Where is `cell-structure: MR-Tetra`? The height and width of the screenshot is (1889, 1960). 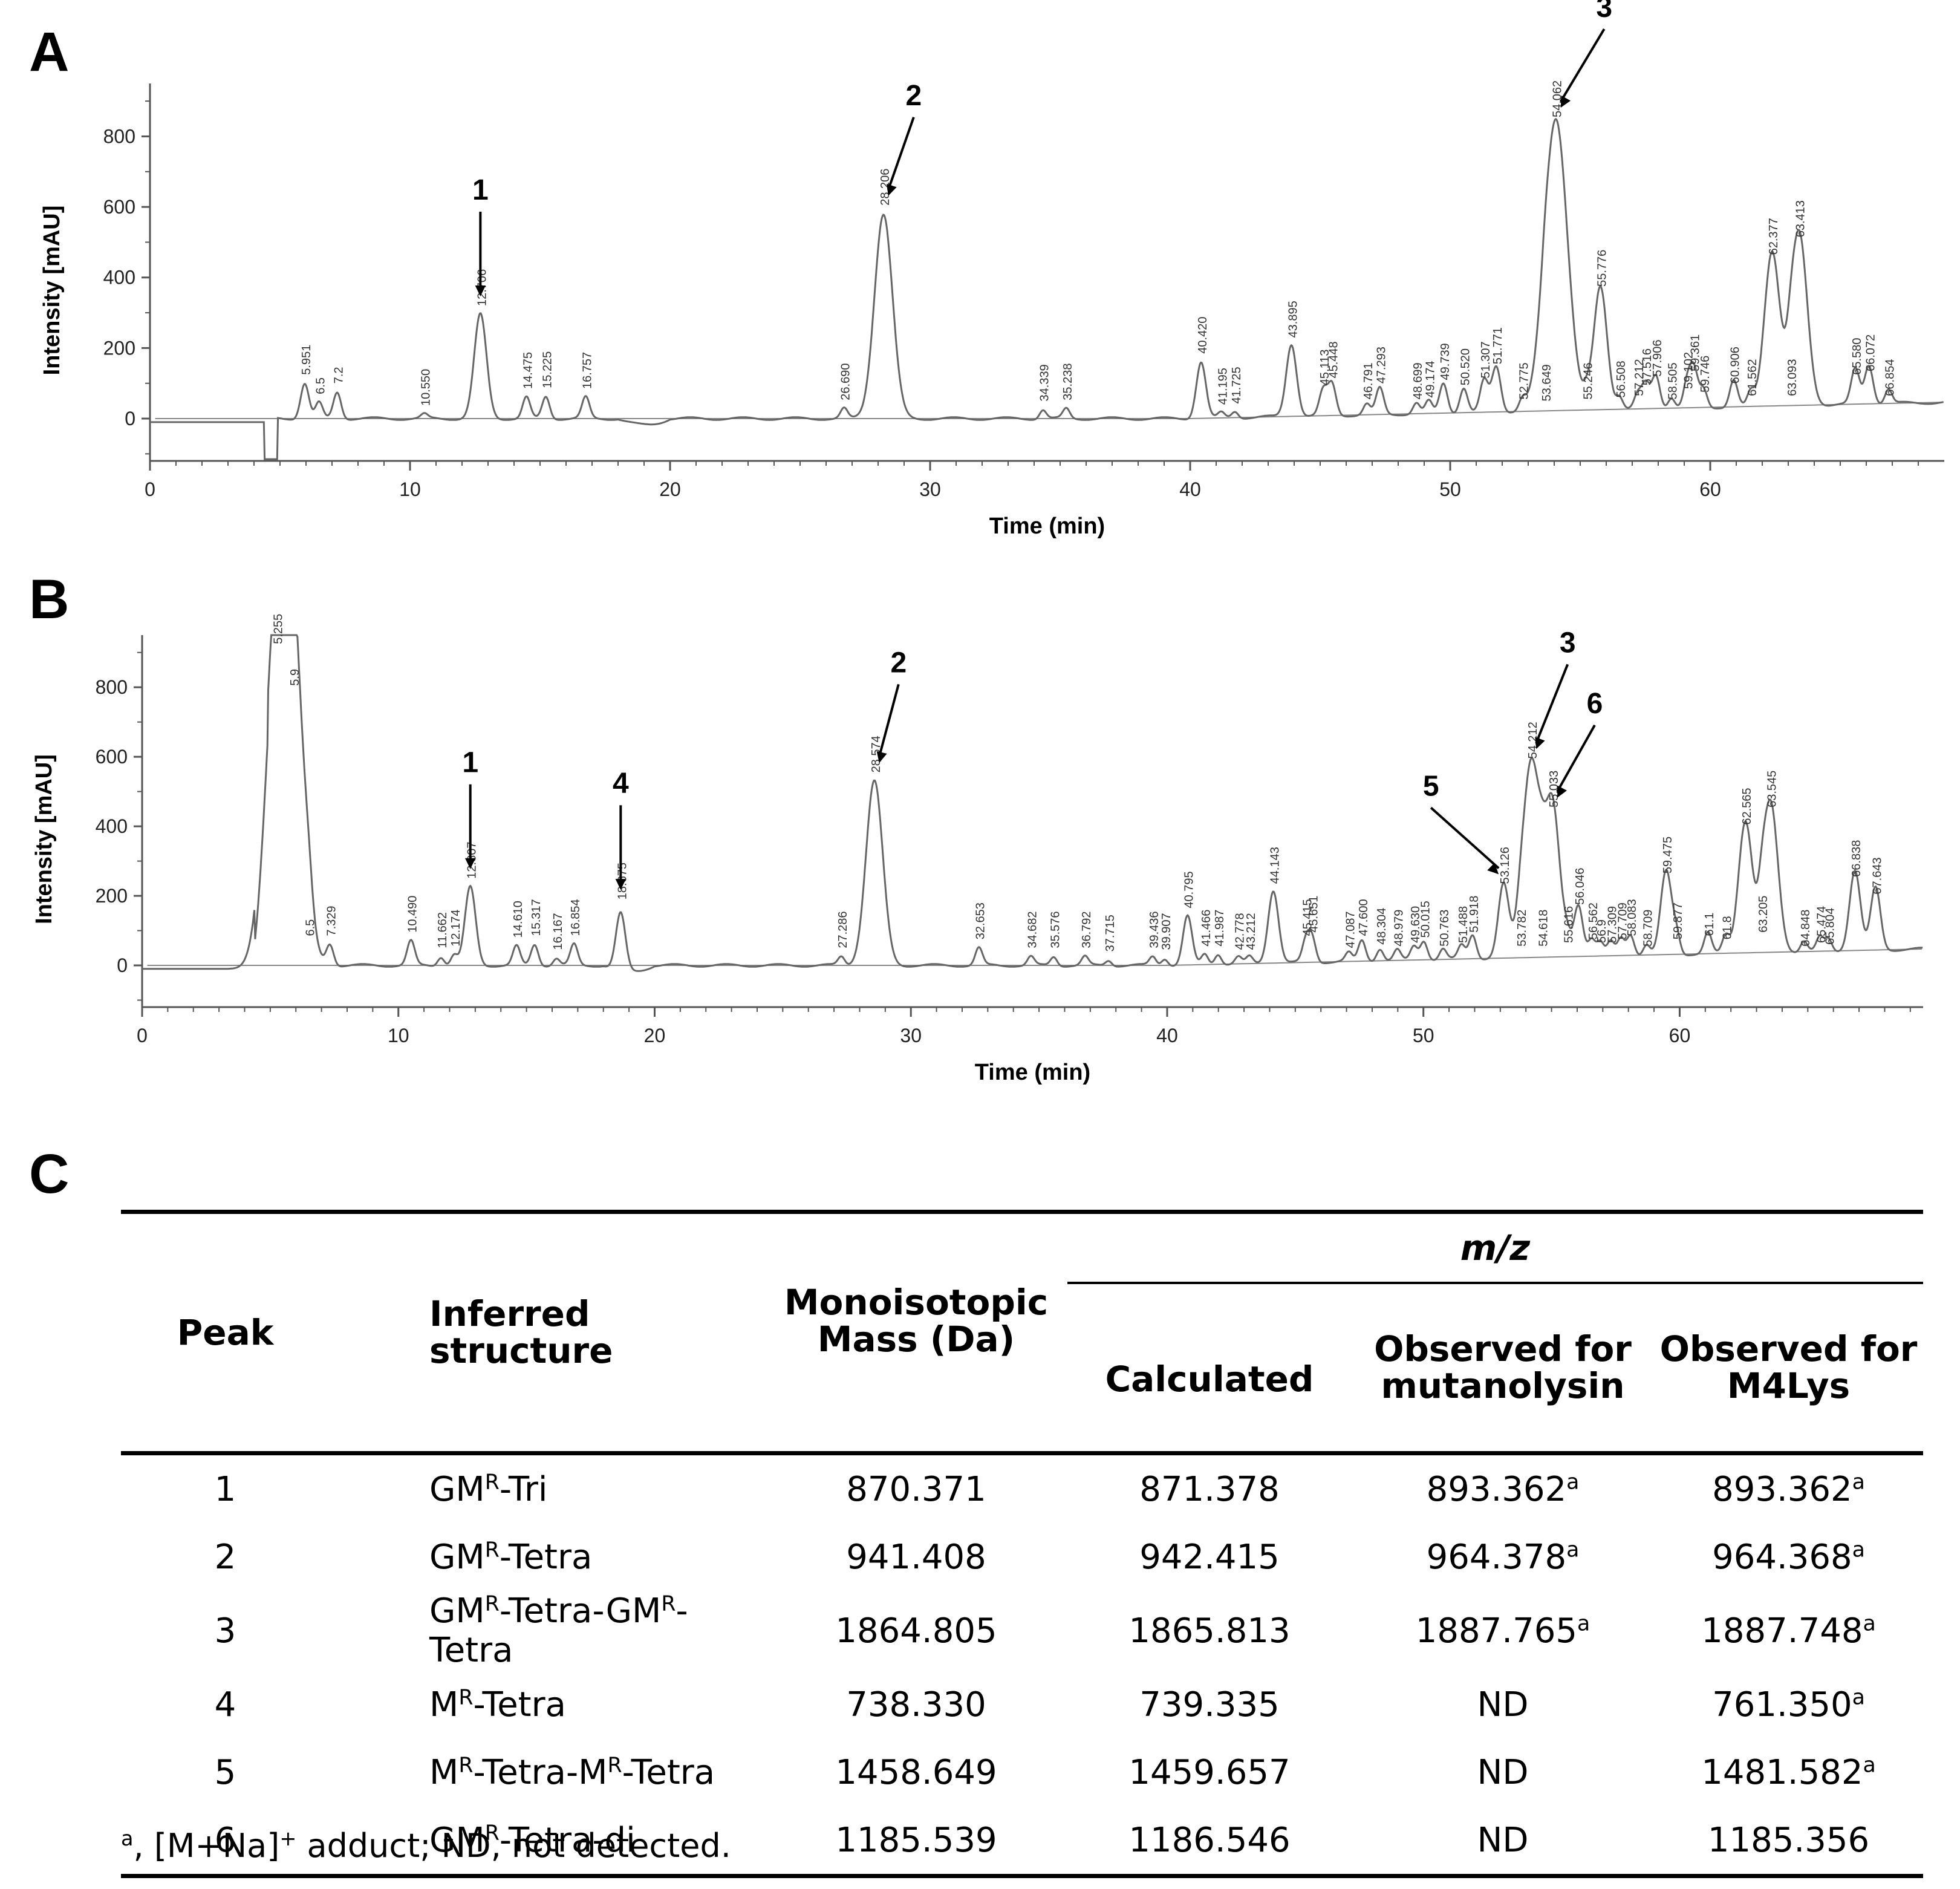 cell-structure: MR-Tetra is located at coordinates (497, 1704).